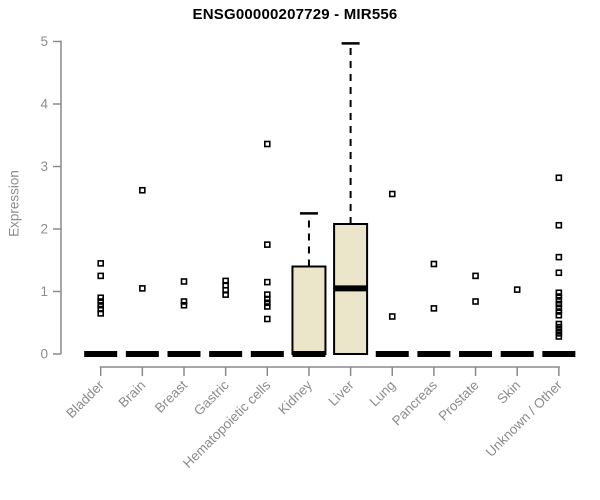 This screenshot has height=500, width=600. What do you see at coordinates (211, 397) in the screenshot?
I see `x-tick-label: Gastric` at bounding box center [211, 397].